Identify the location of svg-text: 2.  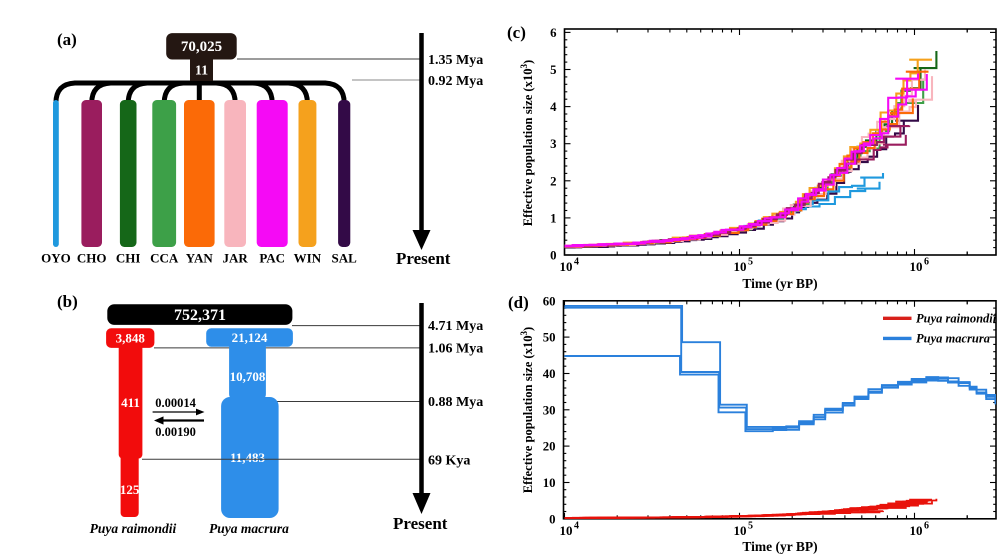
(553, 181).